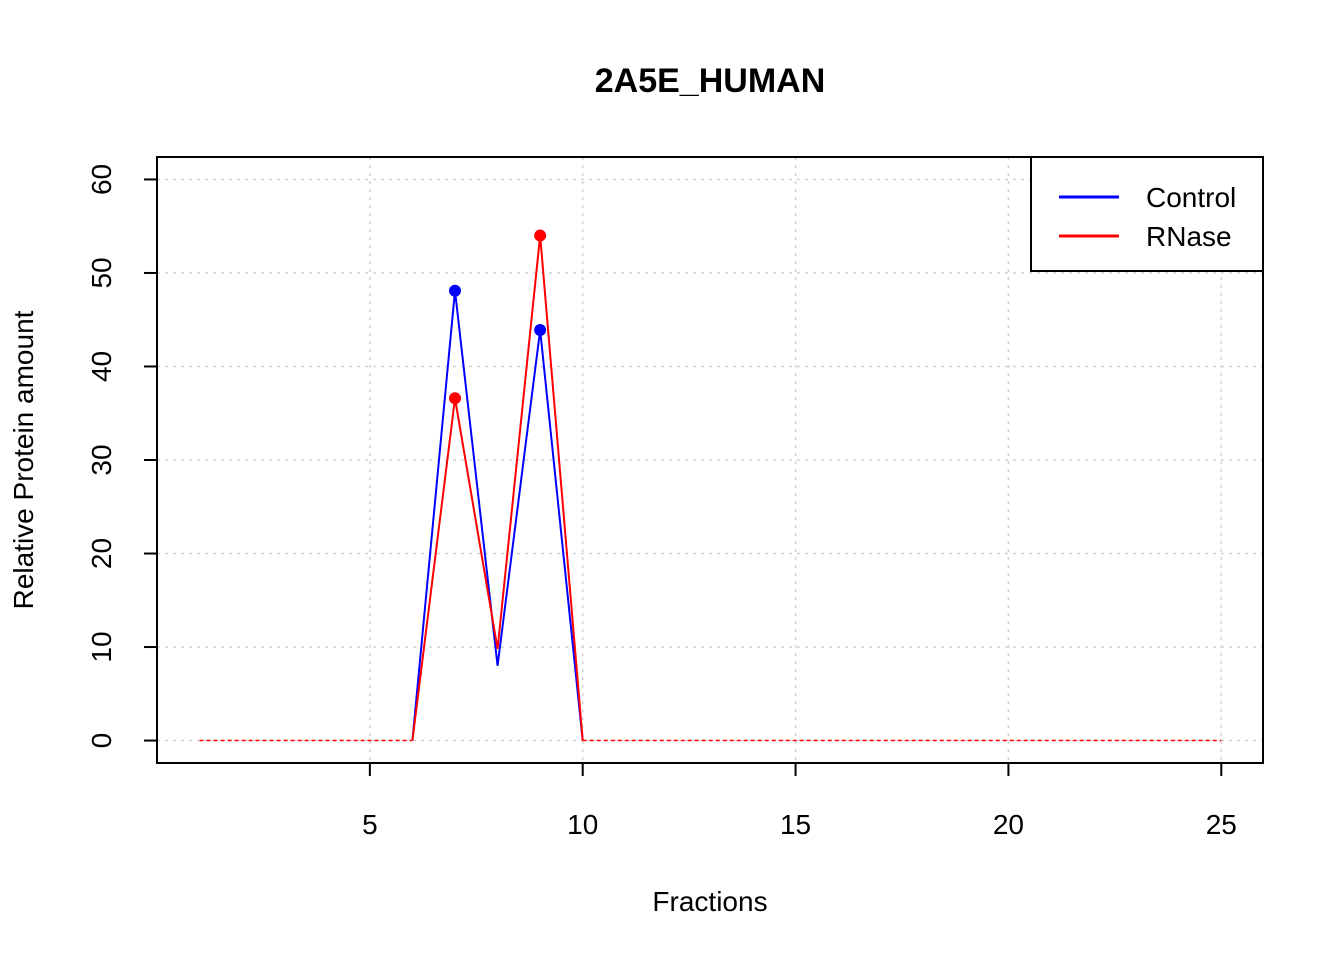  What do you see at coordinates (101, 459) in the screenshot?
I see `y-tick-label: 30` at bounding box center [101, 459].